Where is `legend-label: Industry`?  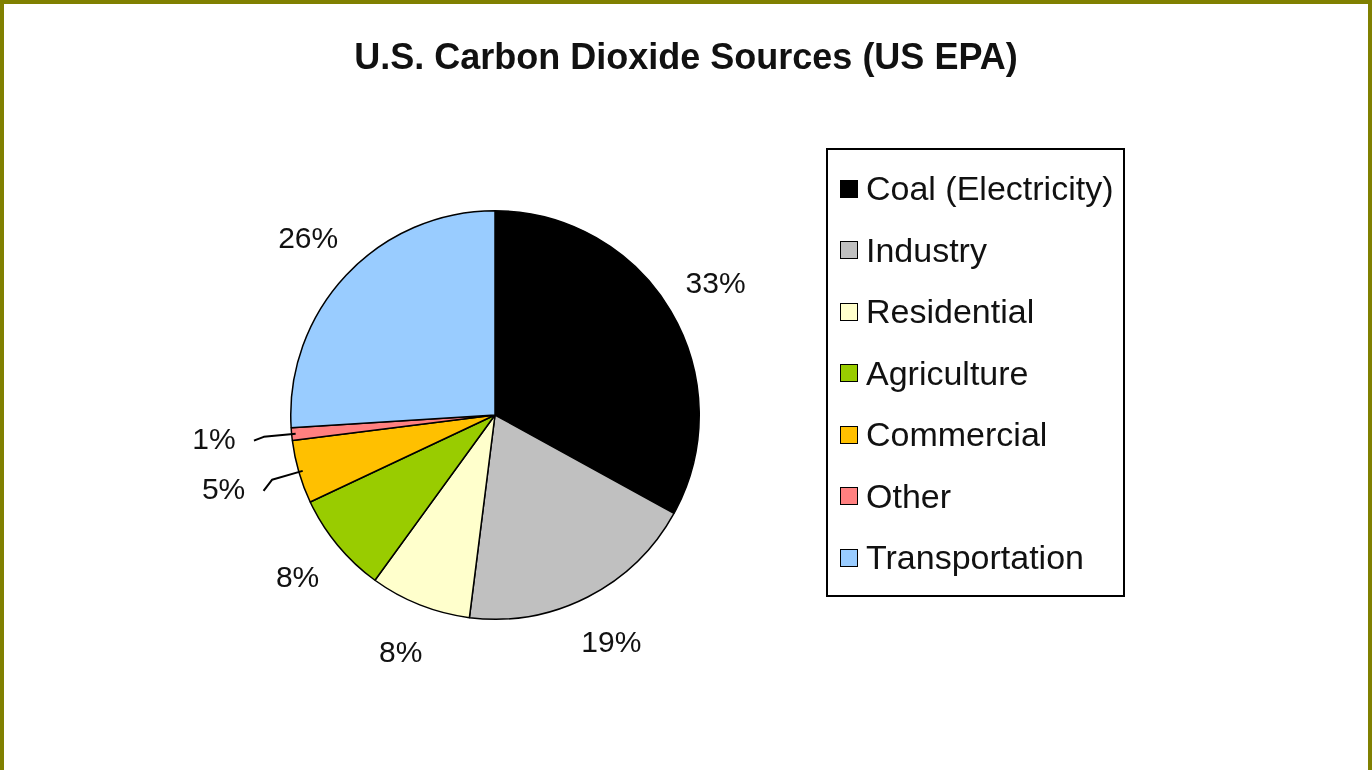
legend-label: Industry is located at coordinates (926, 250).